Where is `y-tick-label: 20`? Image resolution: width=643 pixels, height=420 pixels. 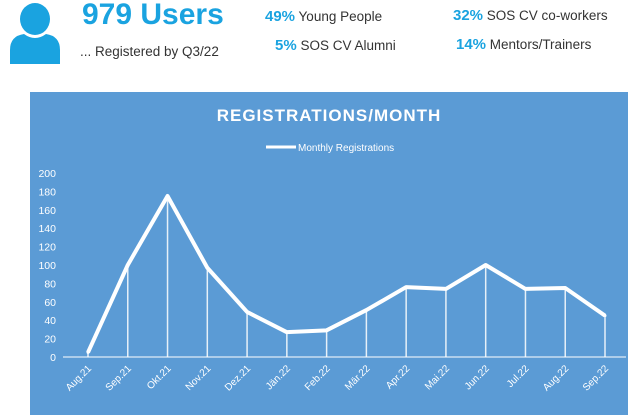
y-tick-label: 20 is located at coordinates (50, 340).